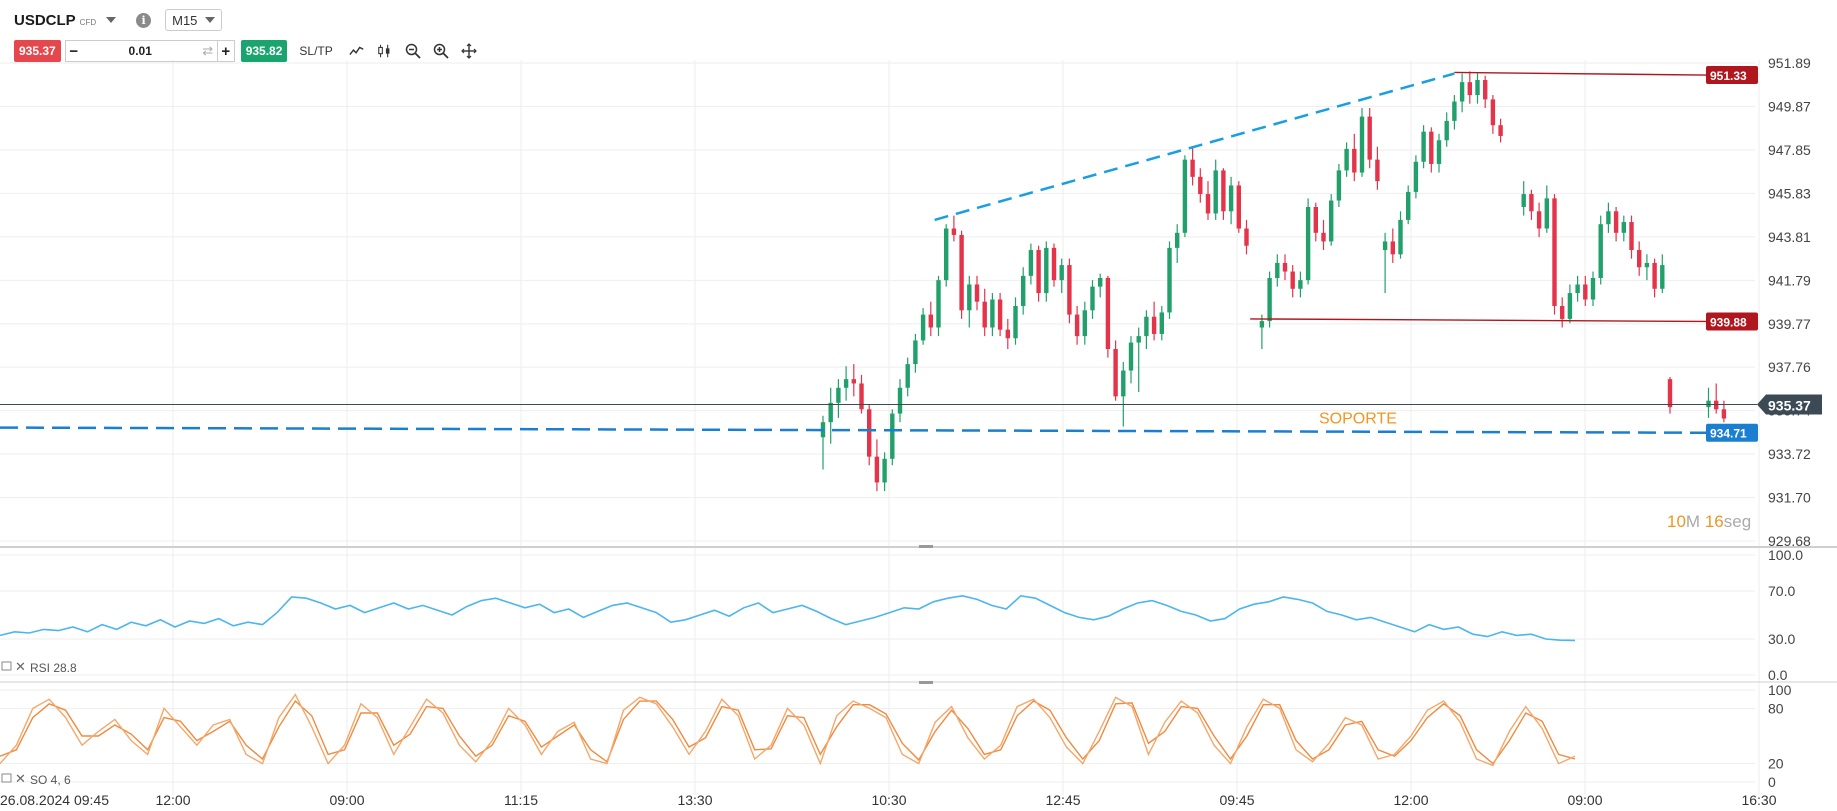 Image resolution: width=1837 pixels, height=811 pixels. I want to click on sltp-button: SL/TP, so click(316, 51).